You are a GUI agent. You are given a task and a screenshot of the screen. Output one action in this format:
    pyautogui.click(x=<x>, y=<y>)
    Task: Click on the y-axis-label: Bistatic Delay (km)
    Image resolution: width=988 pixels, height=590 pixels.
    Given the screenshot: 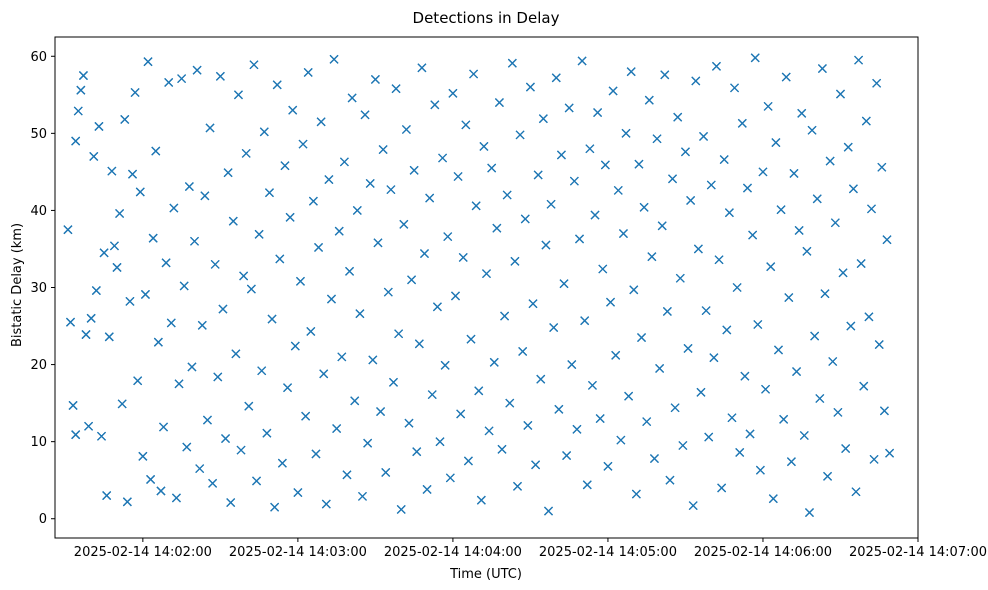 What is the action you would take?
    pyautogui.click(x=17, y=285)
    